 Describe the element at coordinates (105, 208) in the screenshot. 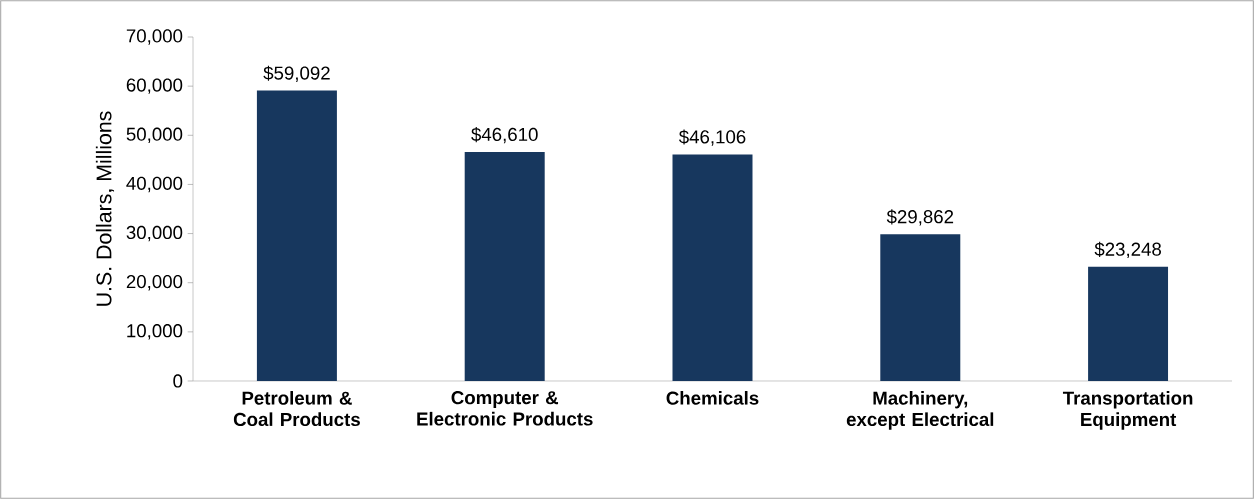

I see `y-axis-title: U.S. Dollars, Millions` at that location.